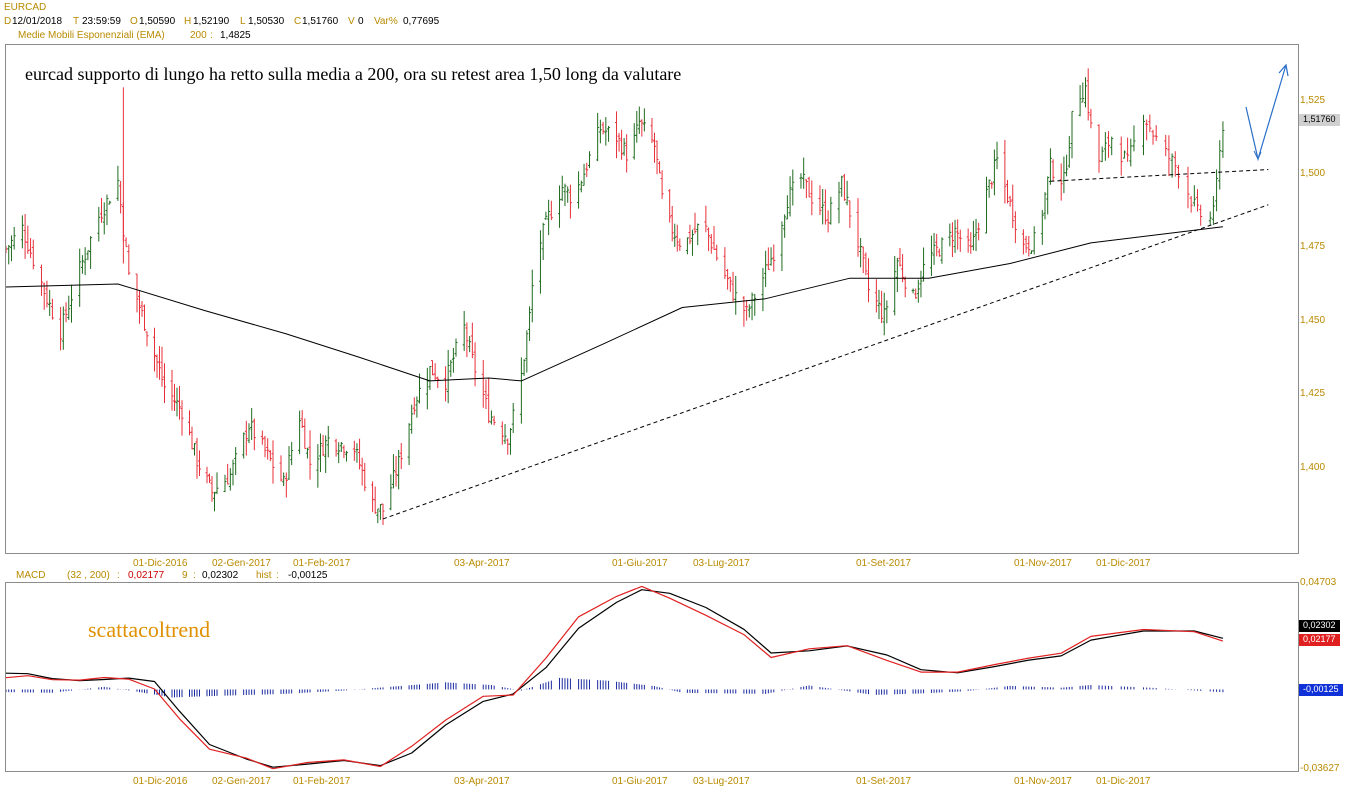 The height and width of the screenshot is (800, 1352). What do you see at coordinates (243, 21) in the screenshot?
I see `low-prefix: L` at bounding box center [243, 21].